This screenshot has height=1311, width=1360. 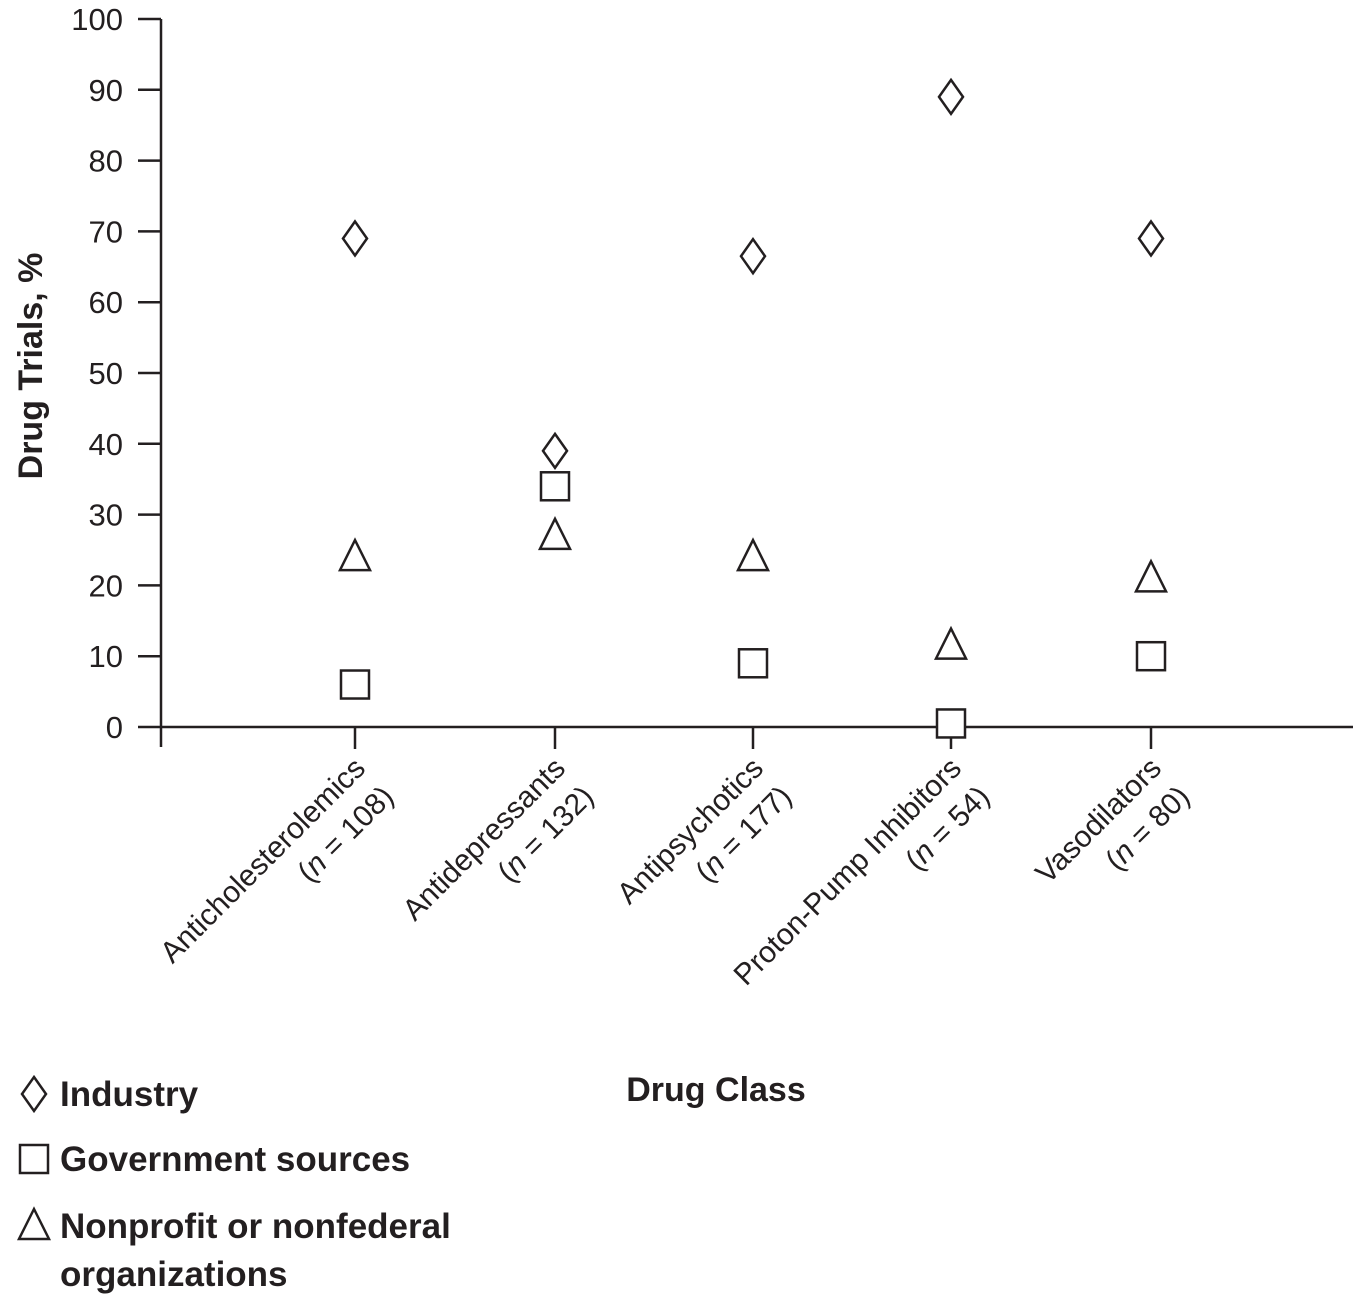 What do you see at coordinates (1112, 821) in the screenshot?
I see `category-label: Vasodilators(n = 80)` at bounding box center [1112, 821].